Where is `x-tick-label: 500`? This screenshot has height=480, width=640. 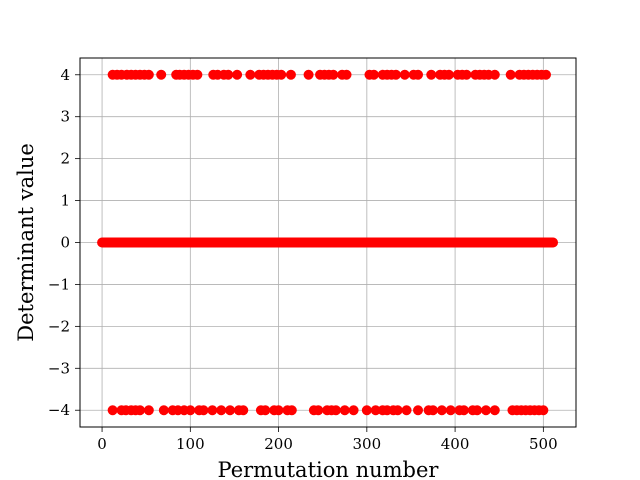
x-tick-label: 500 is located at coordinates (543, 444).